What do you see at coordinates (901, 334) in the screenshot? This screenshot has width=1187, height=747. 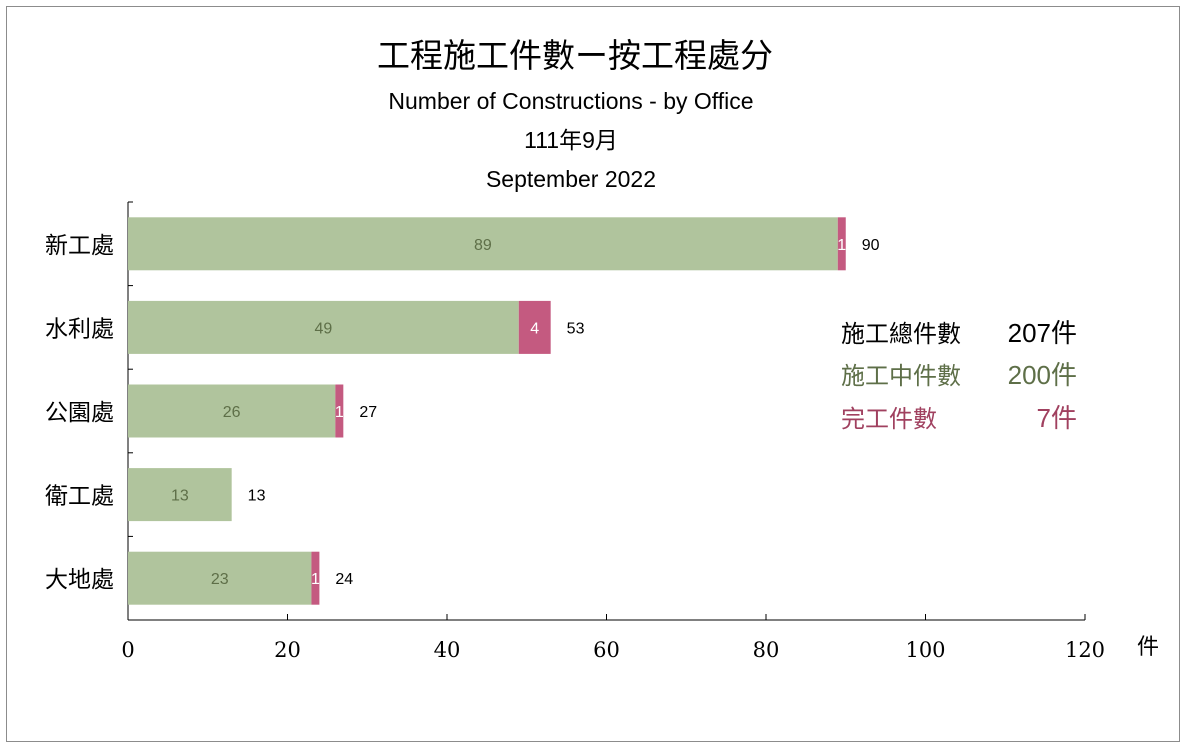 I see `summary-total-label: 施工總件數` at bounding box center [901, 334].